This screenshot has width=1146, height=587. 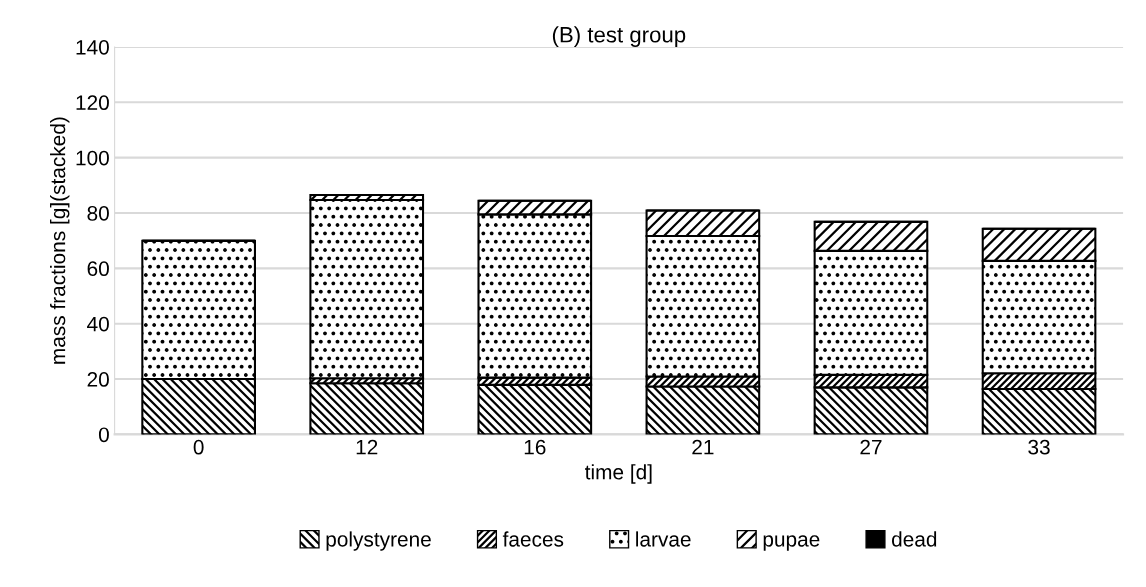 What do you see at coordinates (98, 379) in the screenshot?
I see `y-tick-label: 20` at bounding box center [98, 379].